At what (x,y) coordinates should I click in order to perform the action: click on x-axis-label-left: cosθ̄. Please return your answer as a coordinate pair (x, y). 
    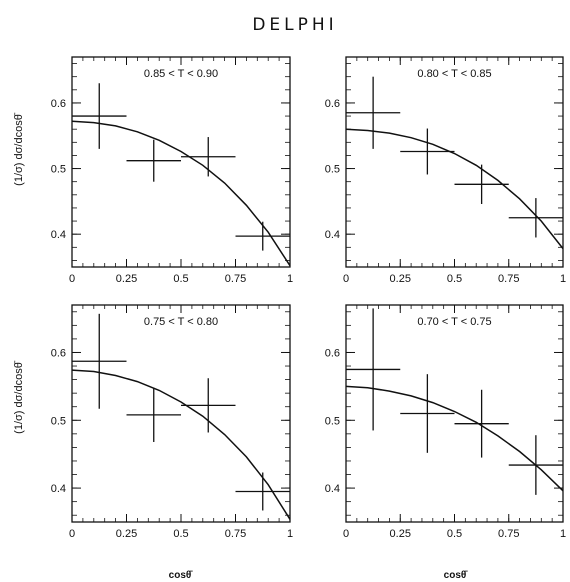
    Looking at the image, I should click on (181, 575).